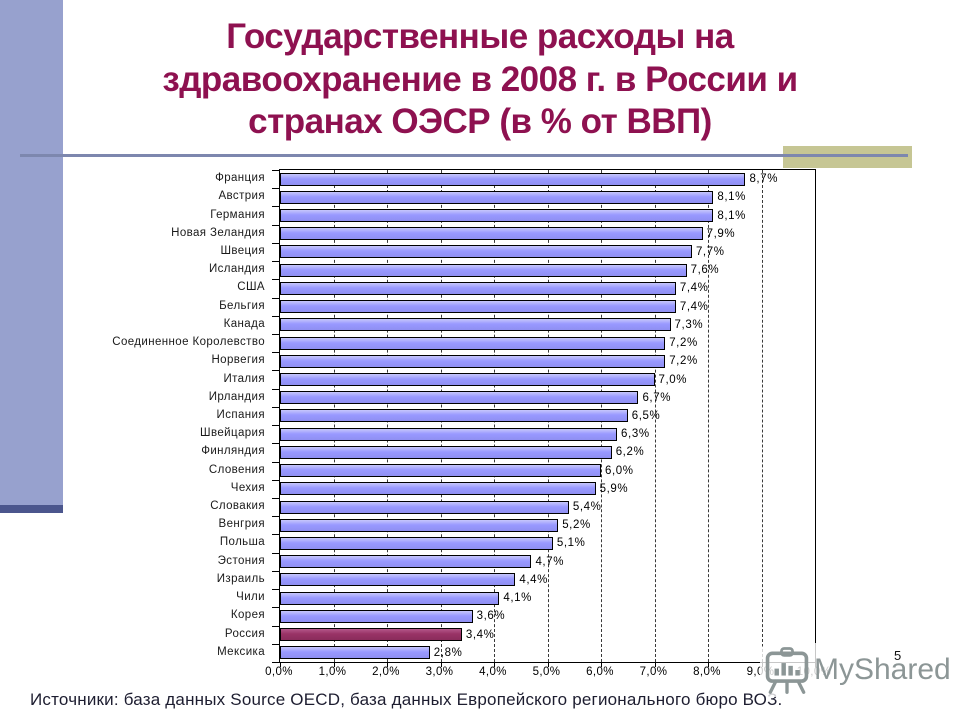  Describe the element at coordinates (240, 578) in the screenshot. I see `category-label: Израиль` at that location.